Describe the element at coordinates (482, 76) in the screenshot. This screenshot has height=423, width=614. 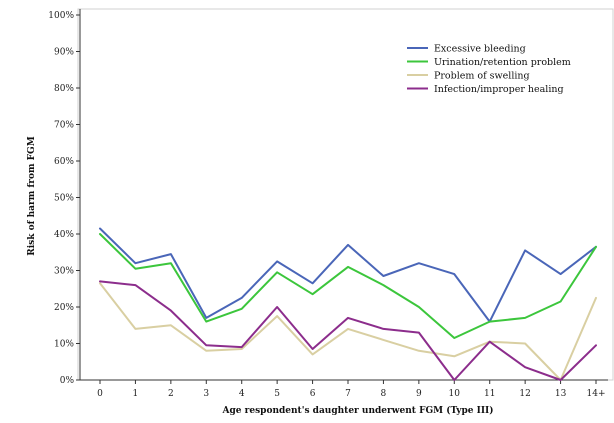
I see `legend-label-problem-of-swelling: Problem of swelling` at that location.